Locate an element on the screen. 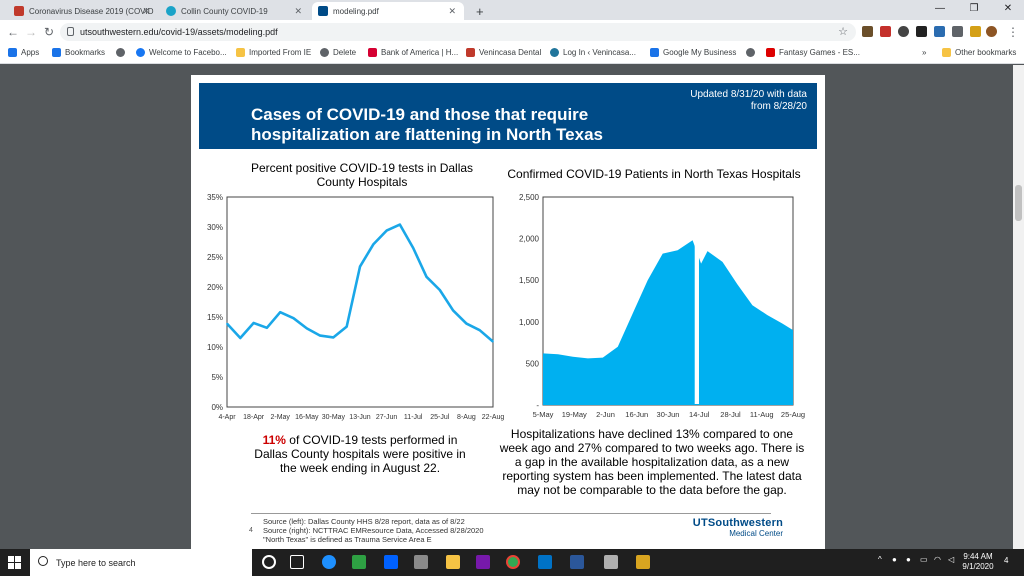 The image size is (1024, 576). tray-icon: ▭ is located at coordinates (924, 559).